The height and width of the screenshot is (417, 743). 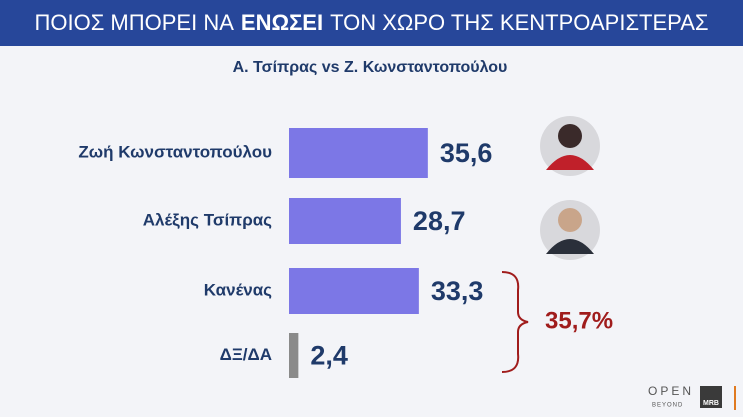 I want to click on value-label: 33,3, so click(x=457, y=291).